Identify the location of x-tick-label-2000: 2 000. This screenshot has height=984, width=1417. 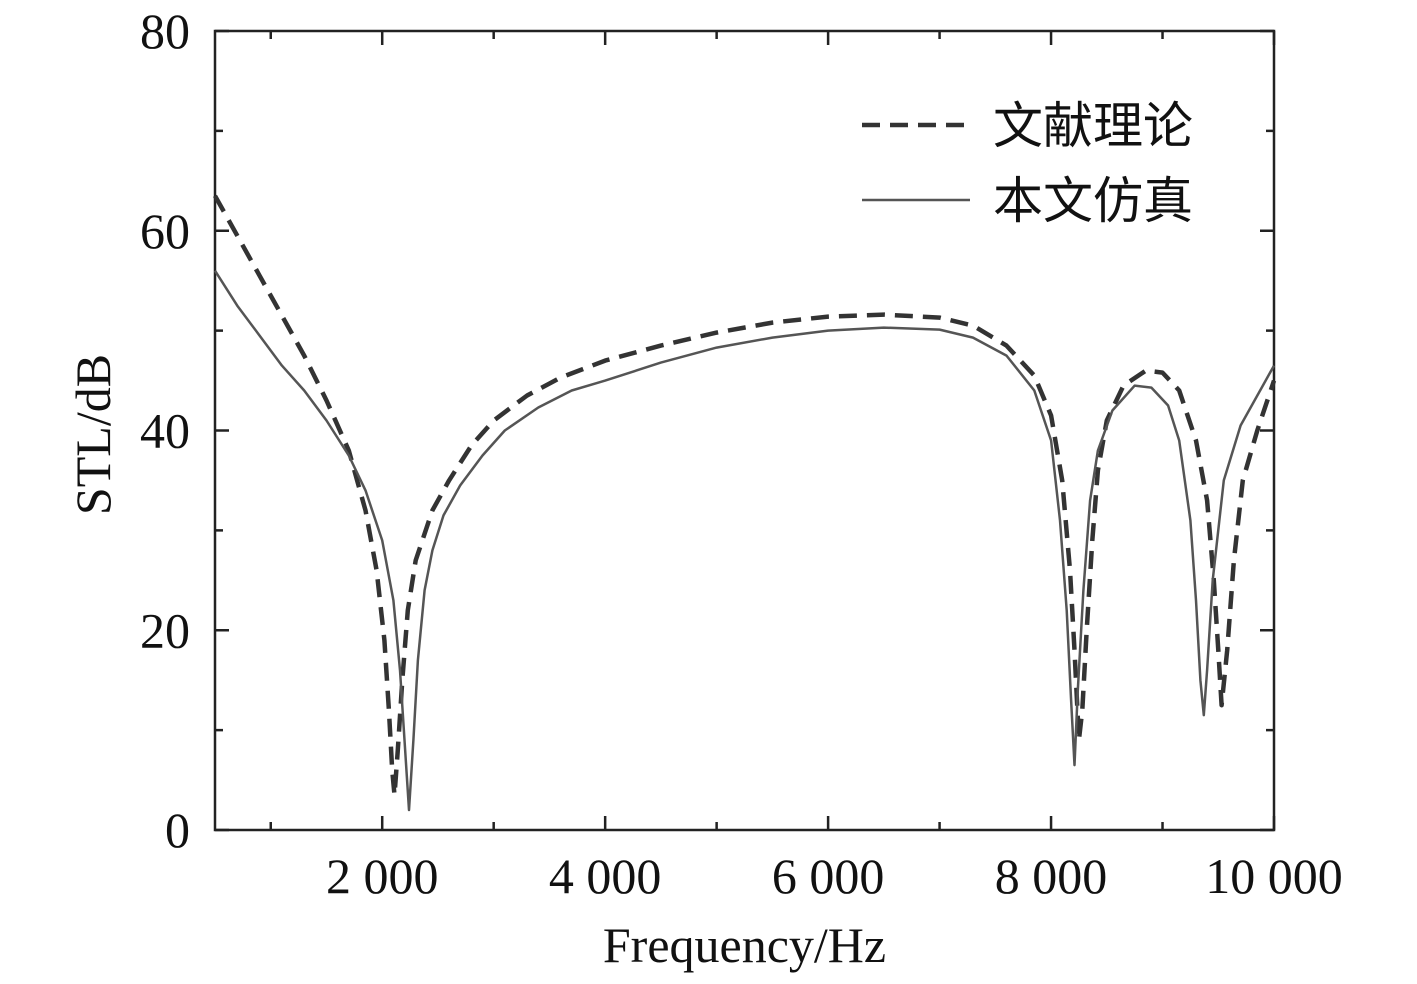
(382, 876).